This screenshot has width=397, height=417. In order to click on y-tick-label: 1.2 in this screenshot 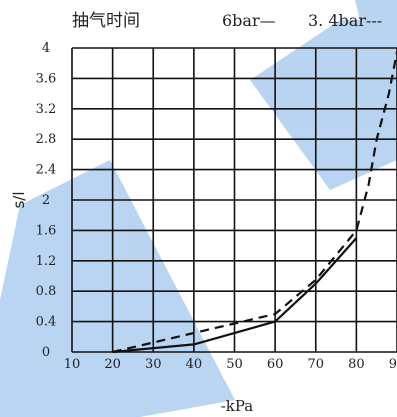, I will do `click(46, 261)`.